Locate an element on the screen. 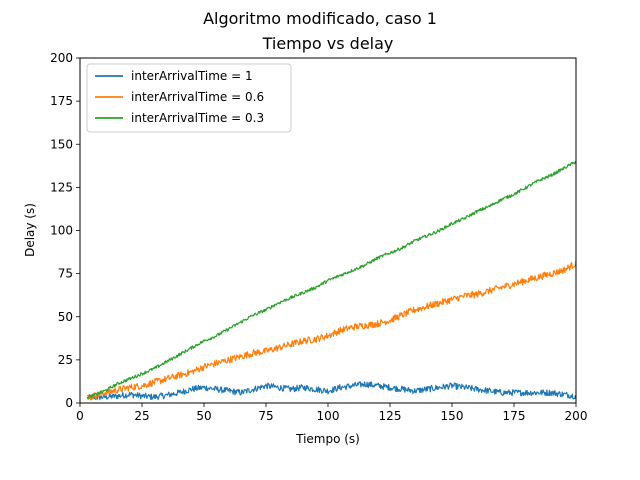 The width and height of the screenshot is (640, 480). legend-label: interArrivalTime = 0.6 is located at coordinates (197, 97).